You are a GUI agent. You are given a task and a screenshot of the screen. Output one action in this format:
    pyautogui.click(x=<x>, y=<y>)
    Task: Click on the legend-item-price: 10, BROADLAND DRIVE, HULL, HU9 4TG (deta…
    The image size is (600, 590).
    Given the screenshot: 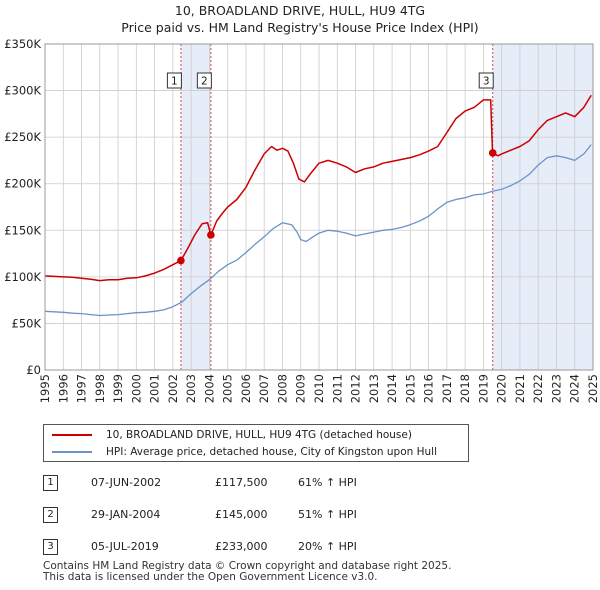 What is the action you would take?
    pyautogui.click(x=232, y=435)
    